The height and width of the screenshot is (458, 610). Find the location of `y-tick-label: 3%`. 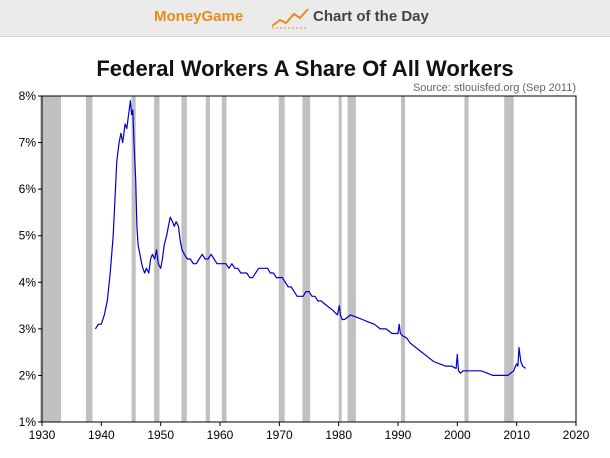

y-tick-label: 3% is located at coordinates (28, 329).